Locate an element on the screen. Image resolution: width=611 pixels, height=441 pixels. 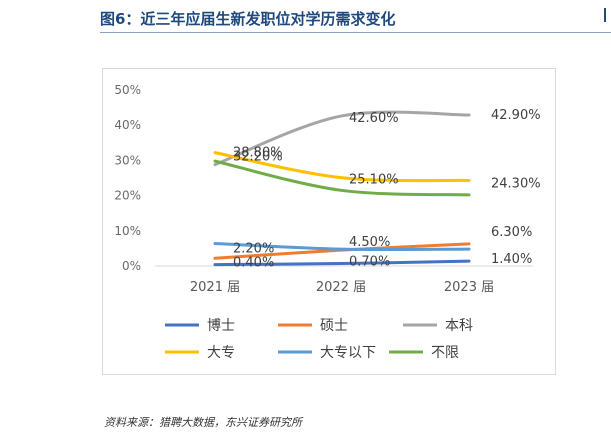
data-label: 24.30% is located at coordinates (516, 183).